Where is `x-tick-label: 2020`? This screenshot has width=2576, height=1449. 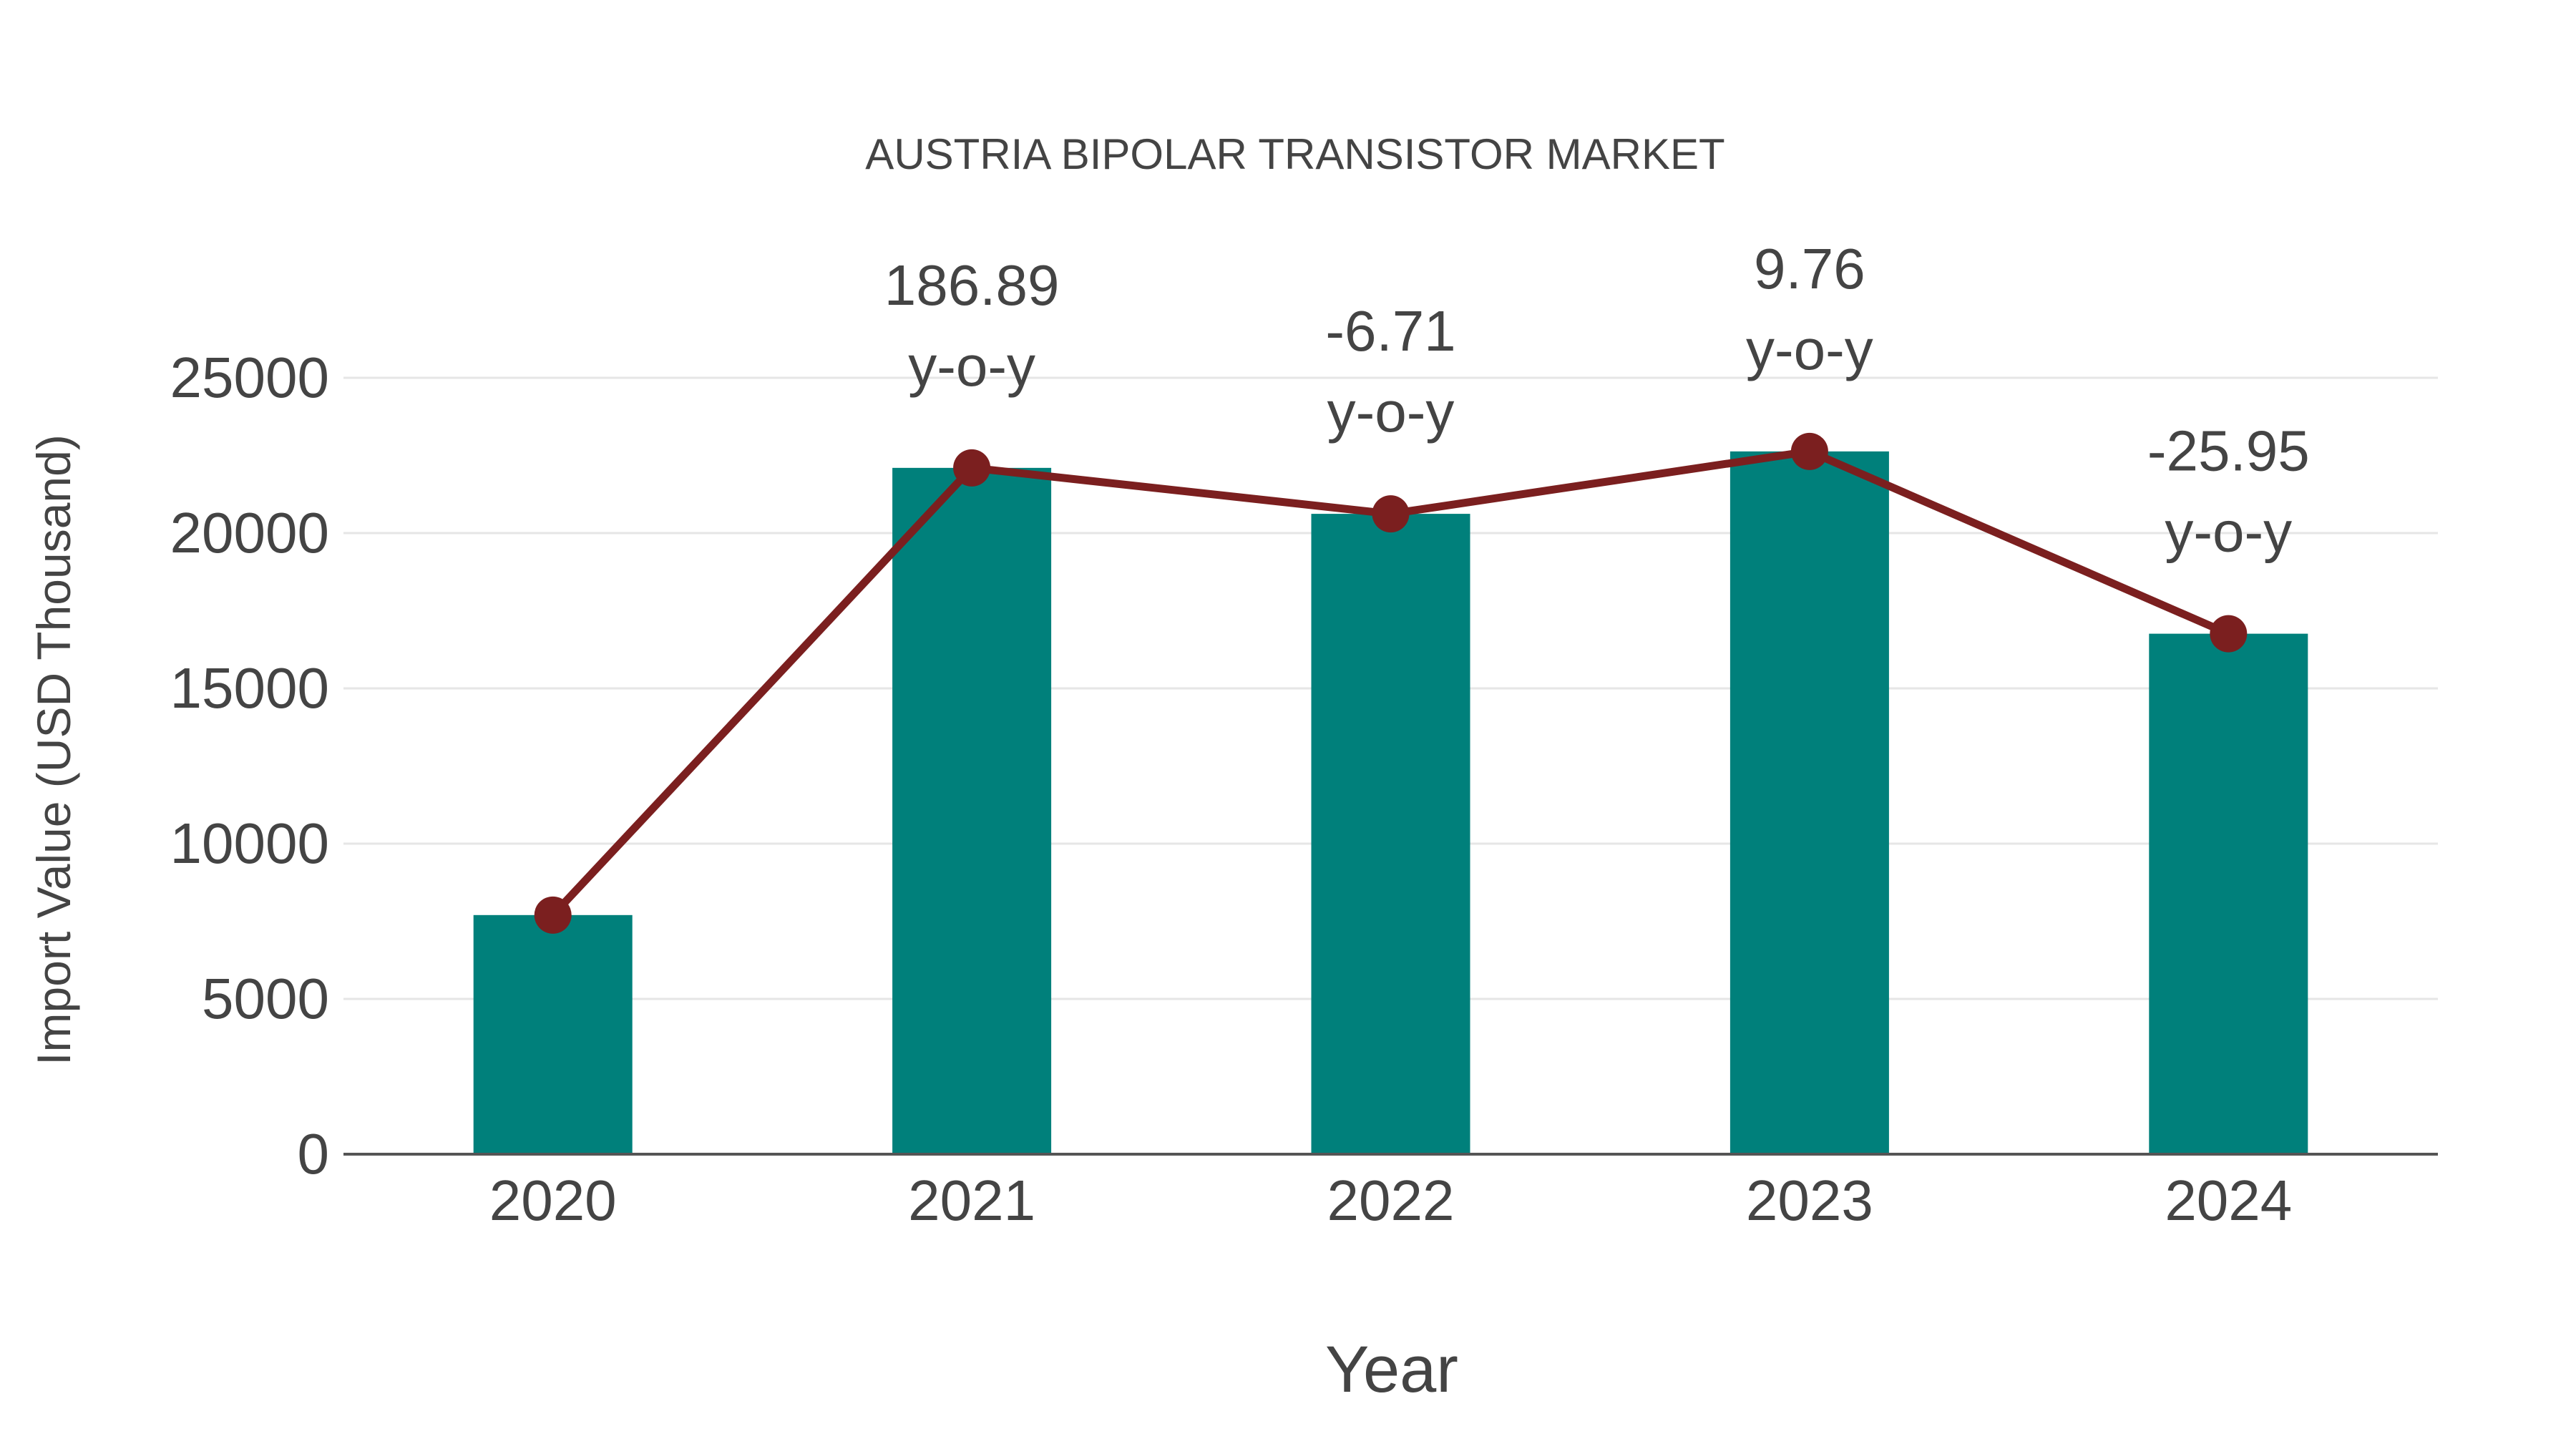
x-tick-label: 2020 is located at coordinates (553, 1200).